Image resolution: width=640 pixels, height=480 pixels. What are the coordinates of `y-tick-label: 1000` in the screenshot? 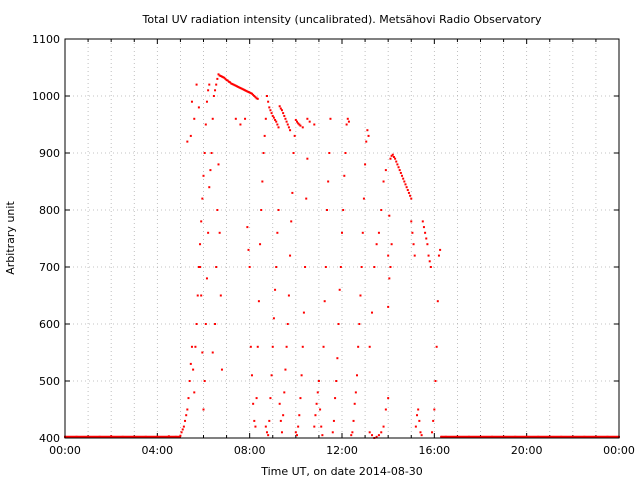 It's located at (46, 96).